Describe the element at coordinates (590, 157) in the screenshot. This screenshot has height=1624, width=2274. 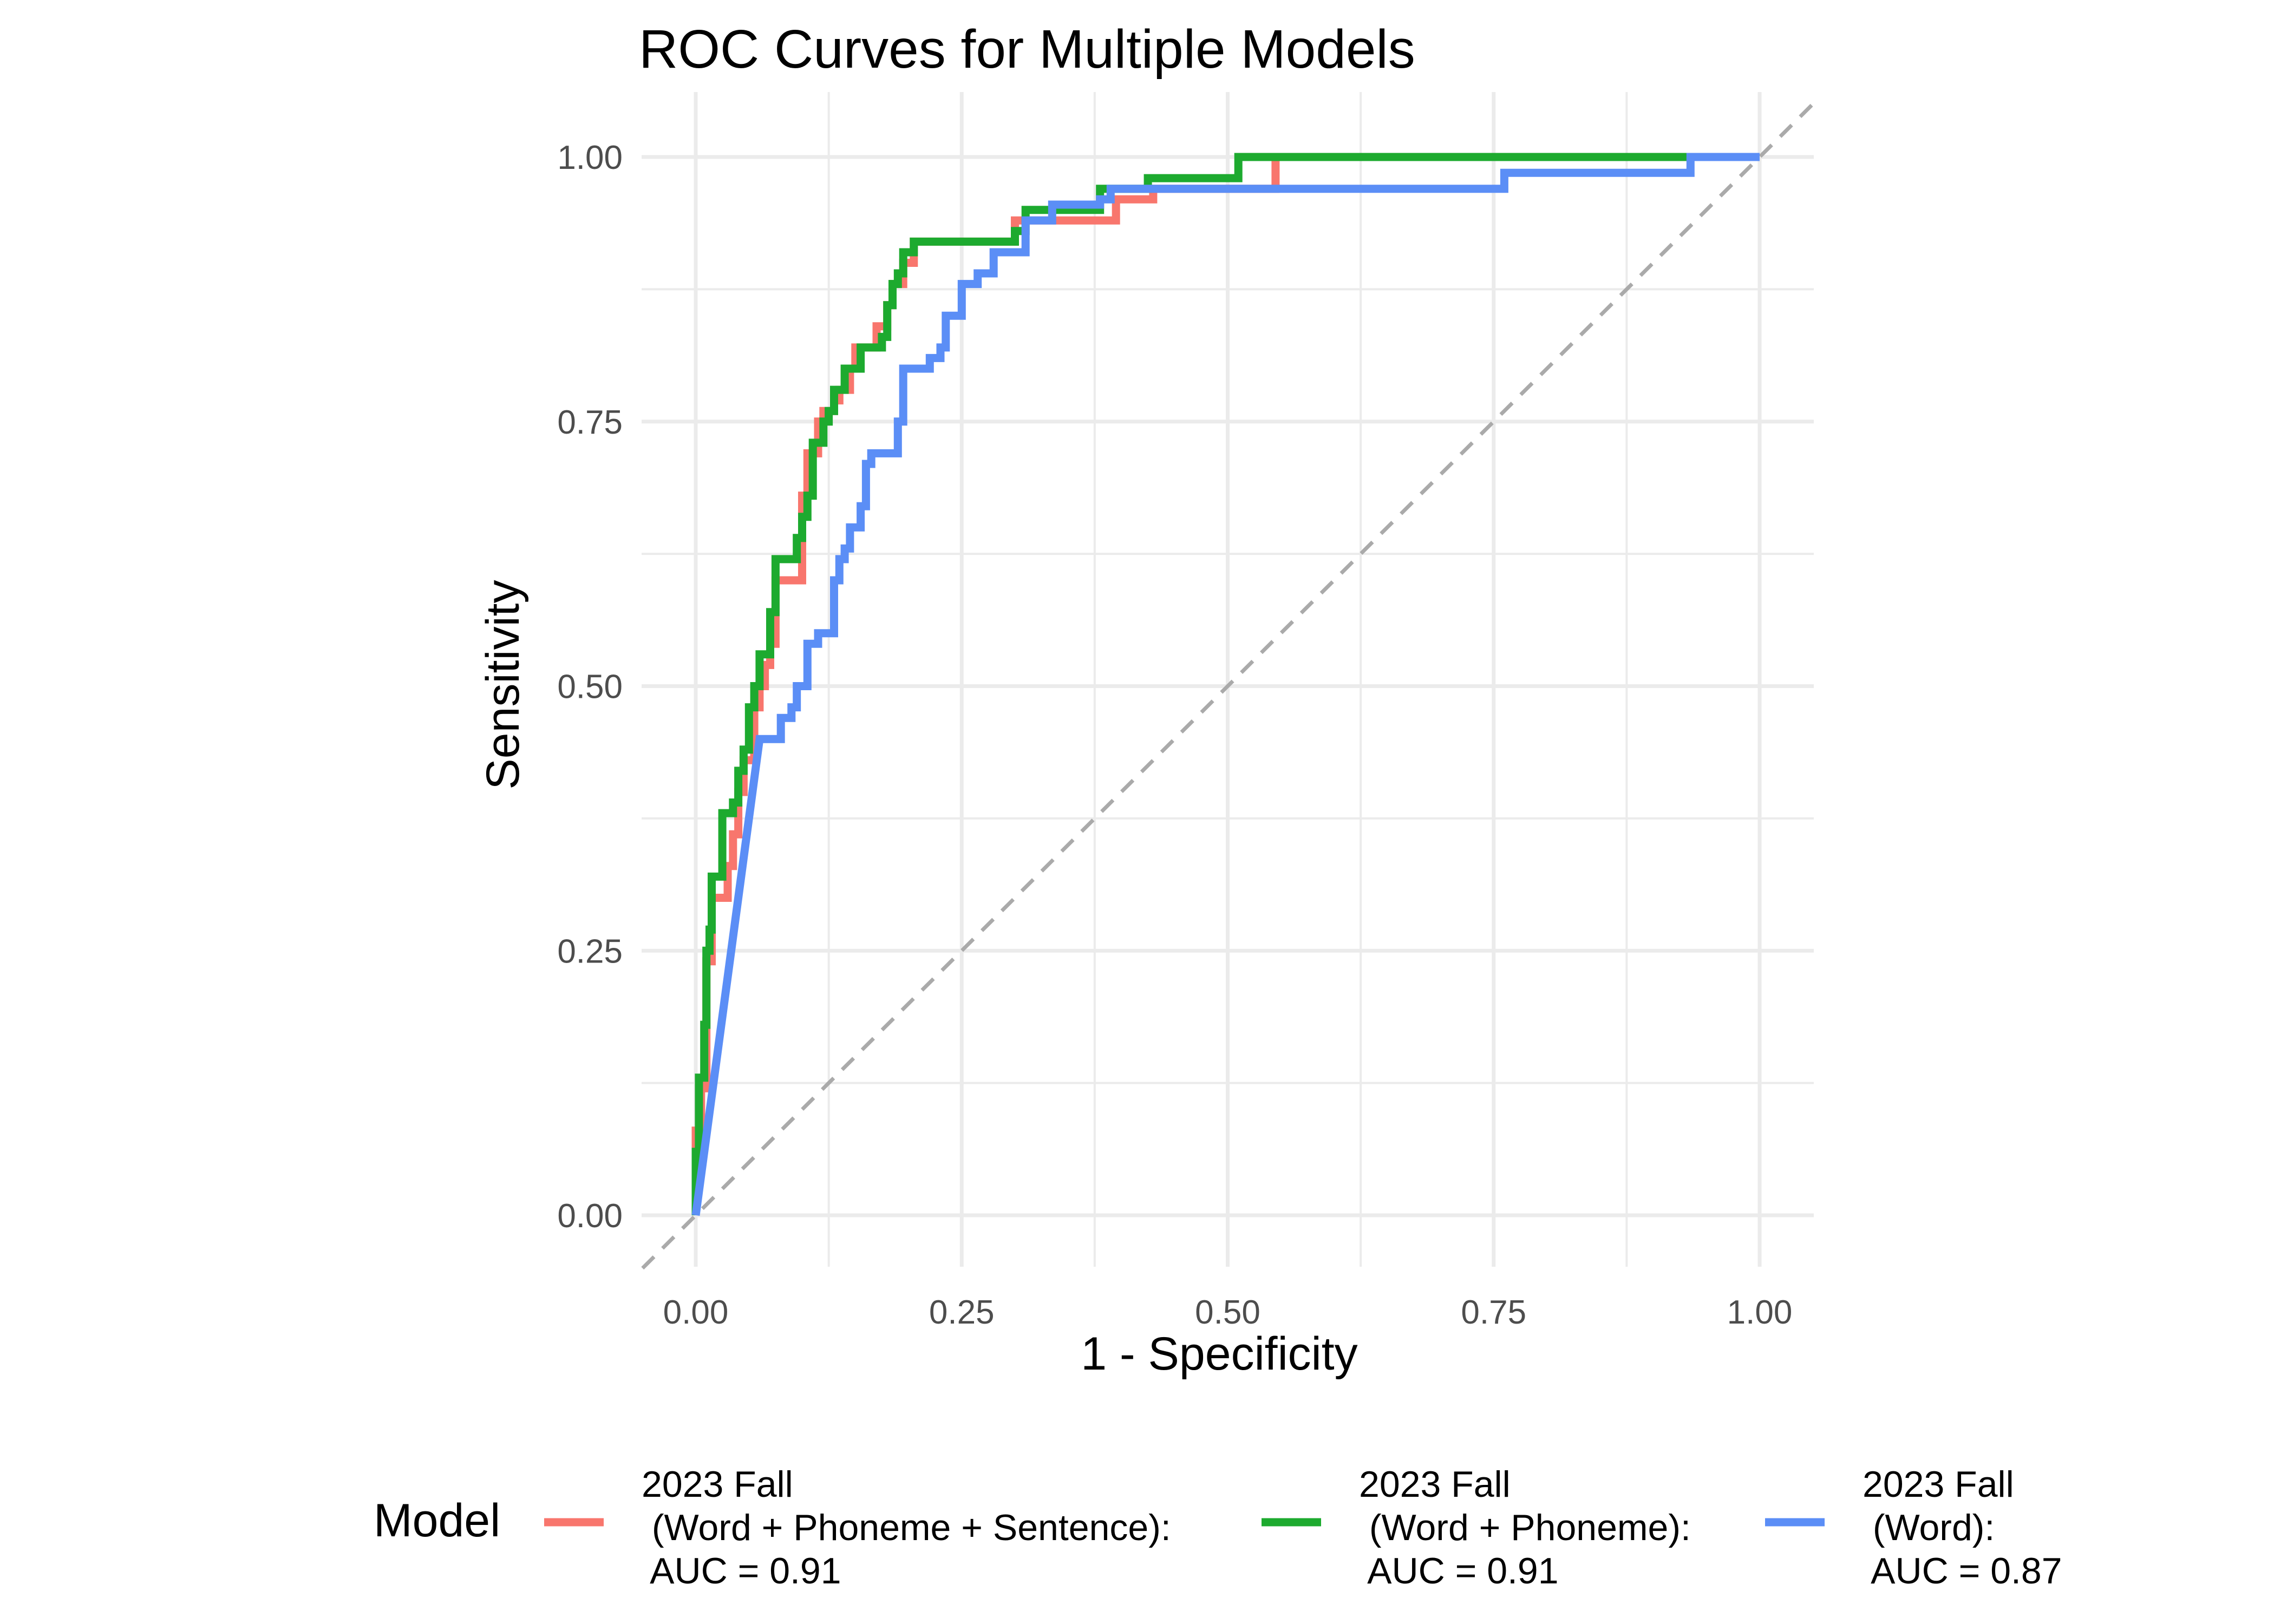
I see `y-tick-label: 1.00` at that location.